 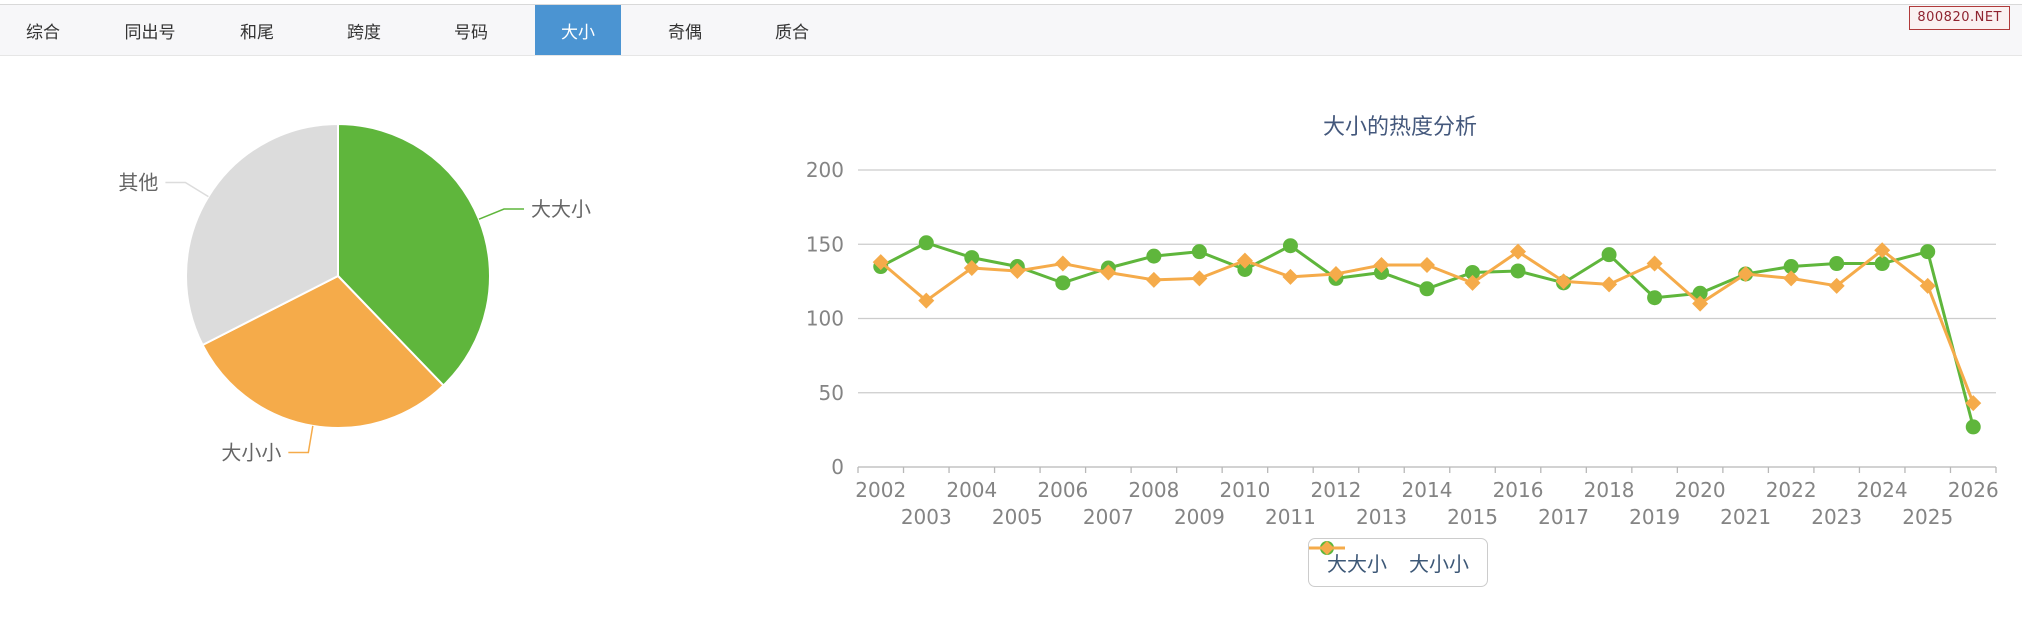 I want to click on x-axis-label: 2019, so click(x=1654, y=517).